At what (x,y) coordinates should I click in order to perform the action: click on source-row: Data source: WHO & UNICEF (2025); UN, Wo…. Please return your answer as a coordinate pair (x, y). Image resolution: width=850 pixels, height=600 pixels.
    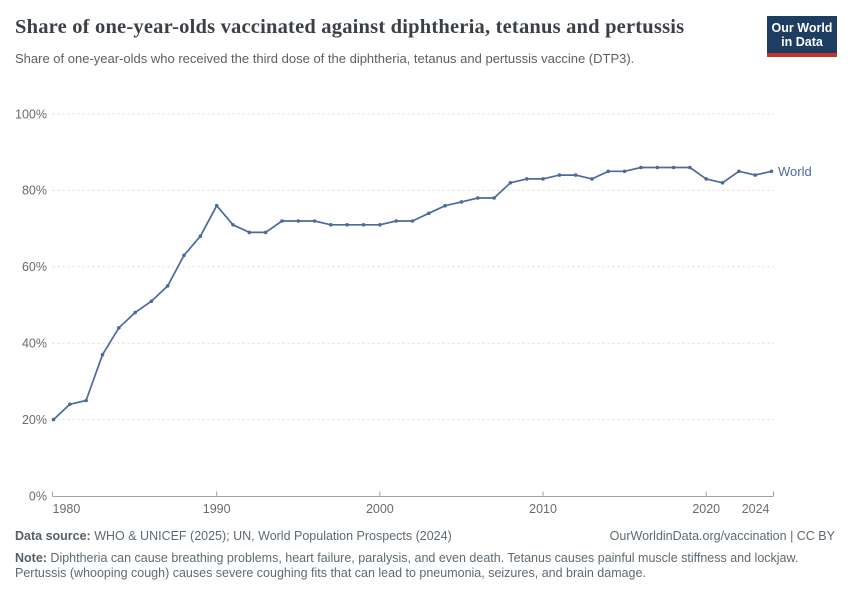
    Looking at the image, I should click on (425, 537).